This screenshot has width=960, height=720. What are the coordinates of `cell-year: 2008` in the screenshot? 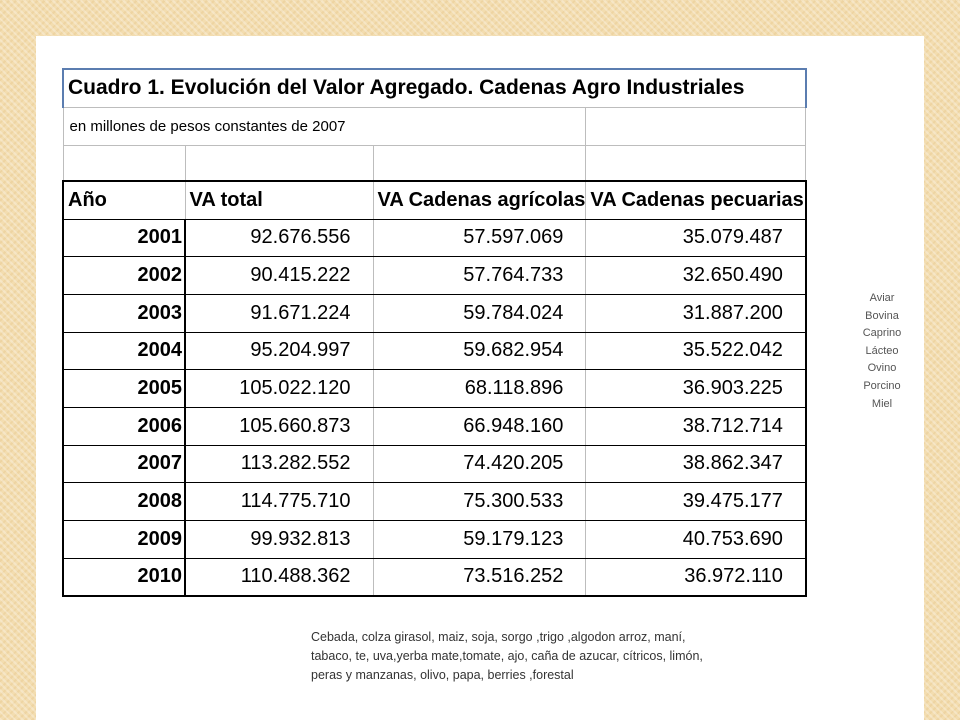 It's located at (124, 501).